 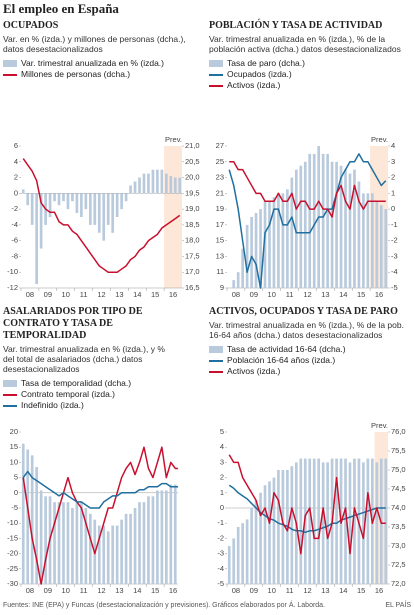 I want to click on legend-entry: Var. trimestral anualizada en % (izda.), so click(x=103, y=63).